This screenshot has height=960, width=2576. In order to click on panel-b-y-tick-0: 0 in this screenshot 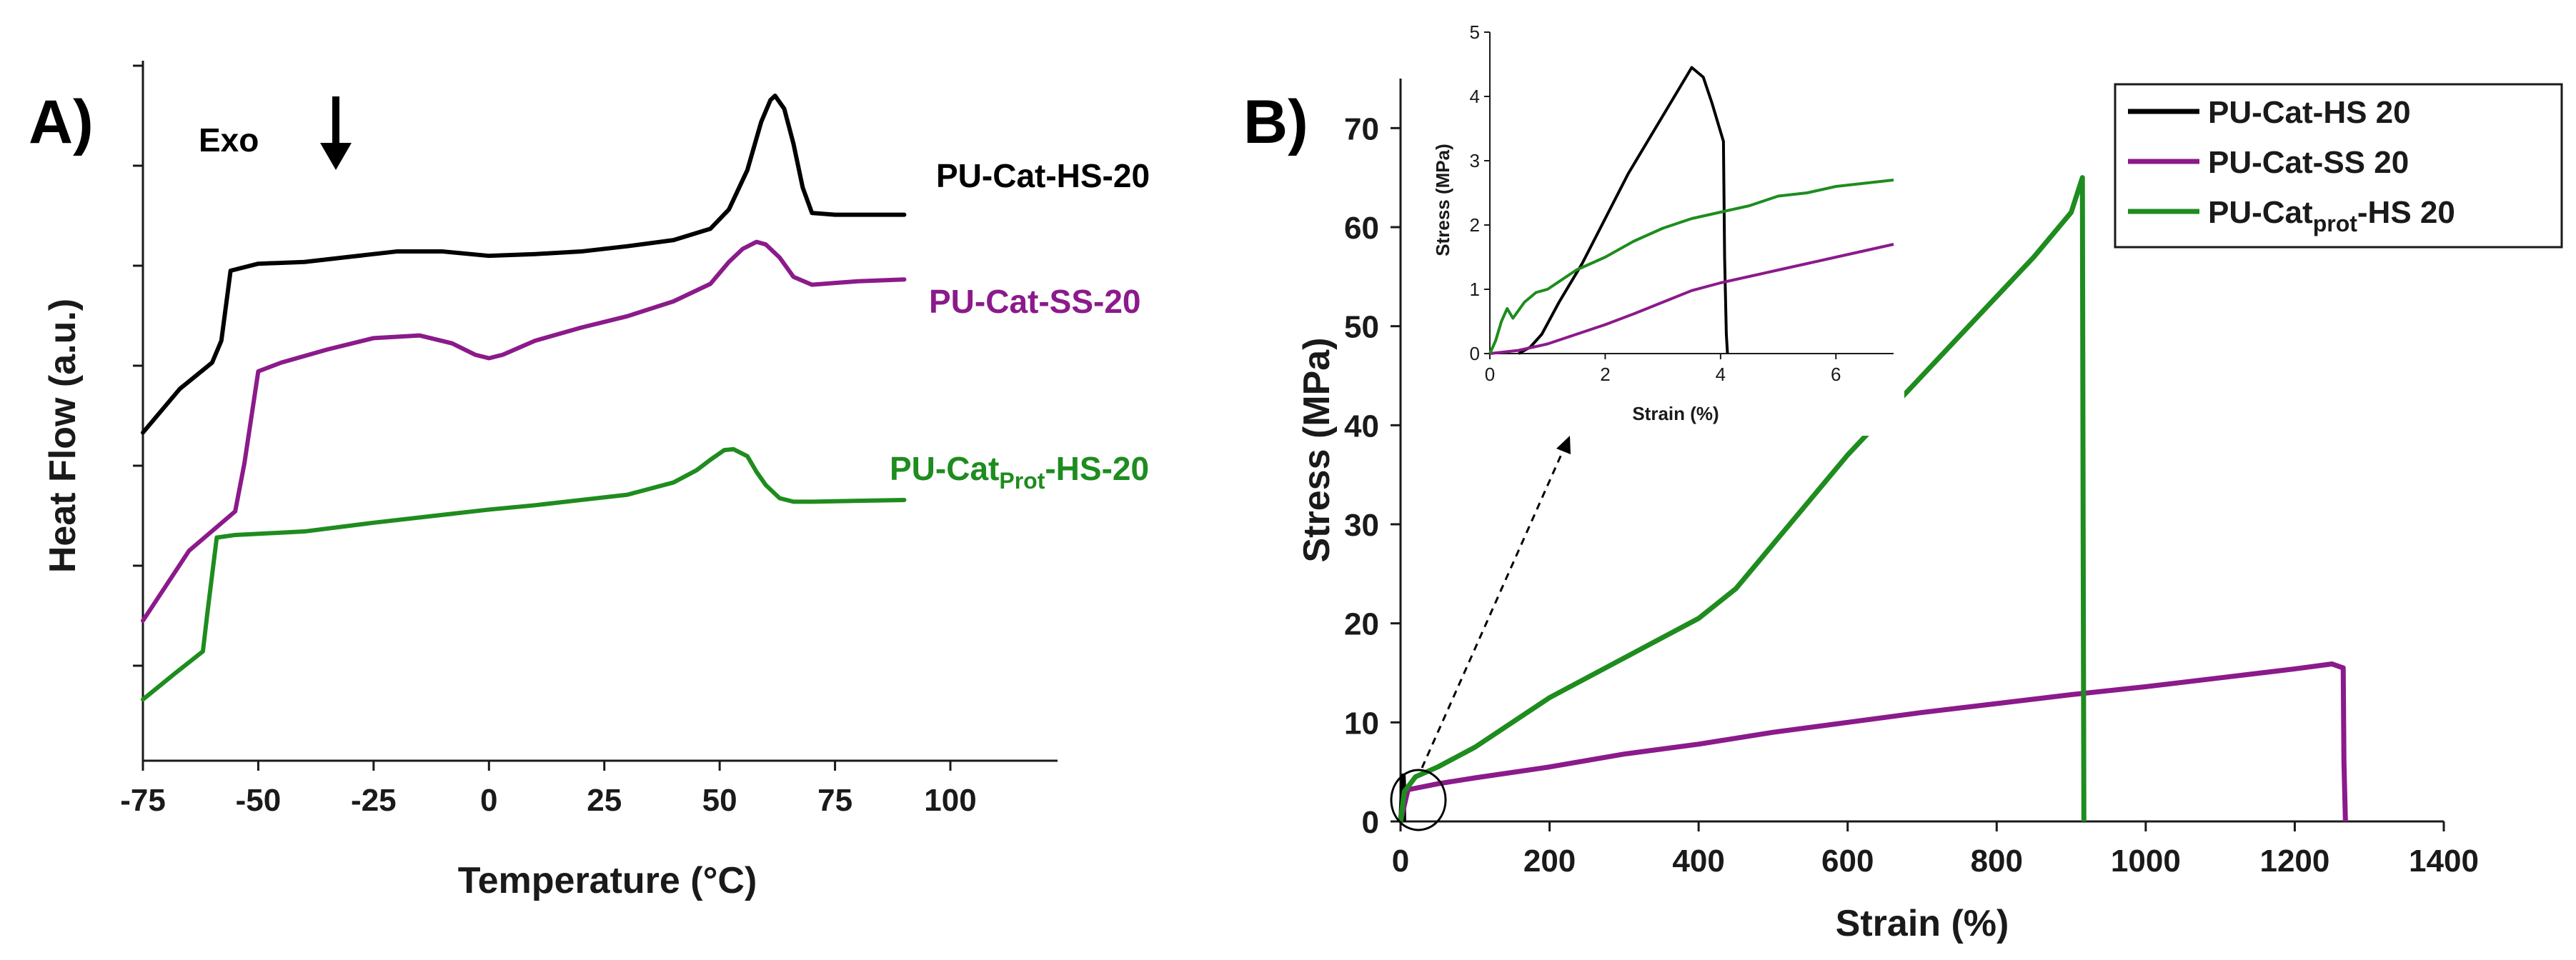, I will do `click(1370, 822)`.